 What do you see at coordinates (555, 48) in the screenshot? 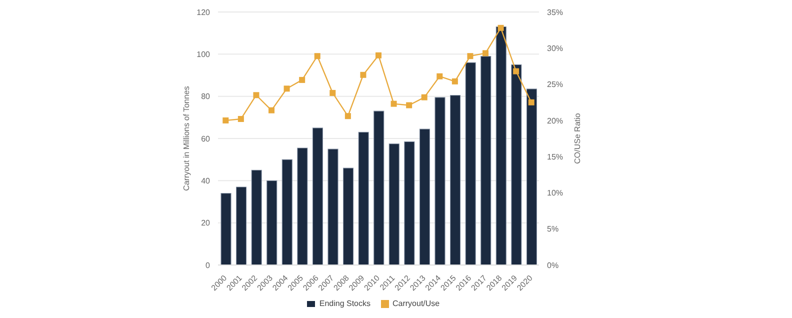
I see `y2-tick-label: 30%` at bounding box center [555, 48].